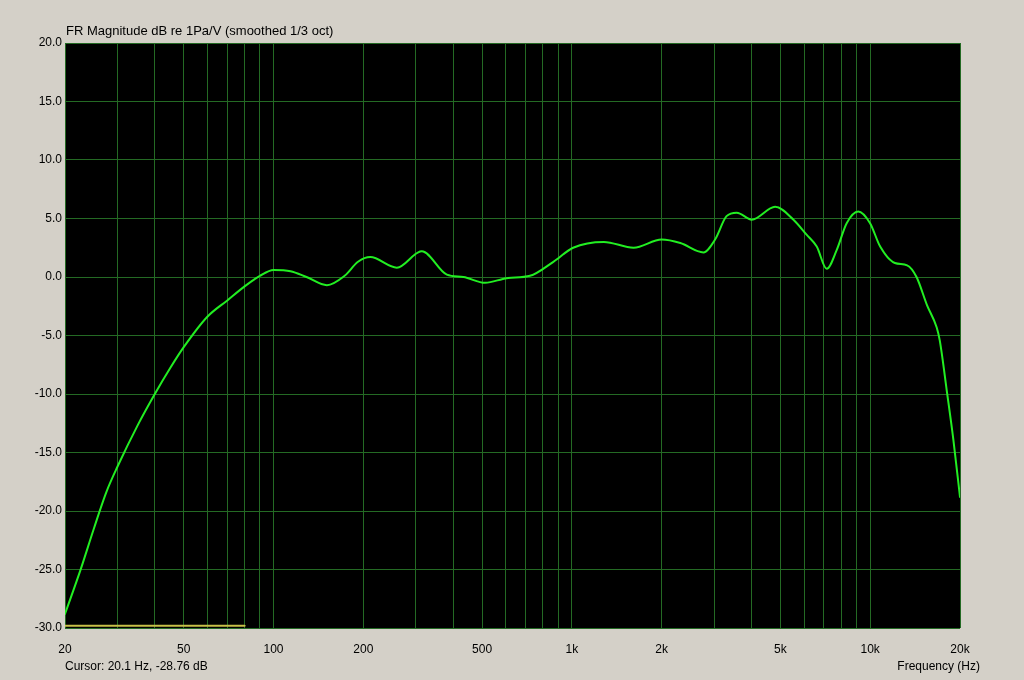  Describe the element at coordinates (482, 648) in the screenshot. I see `x-tick-label: 500` at that location.